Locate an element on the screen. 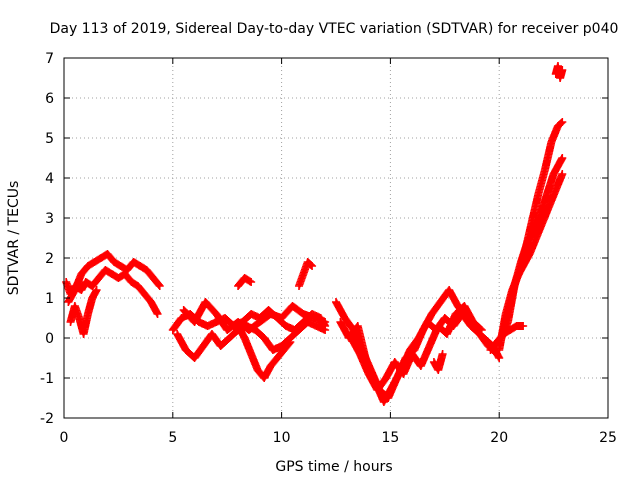  y-tick-label: 4 is located at coordinates (49, 179).